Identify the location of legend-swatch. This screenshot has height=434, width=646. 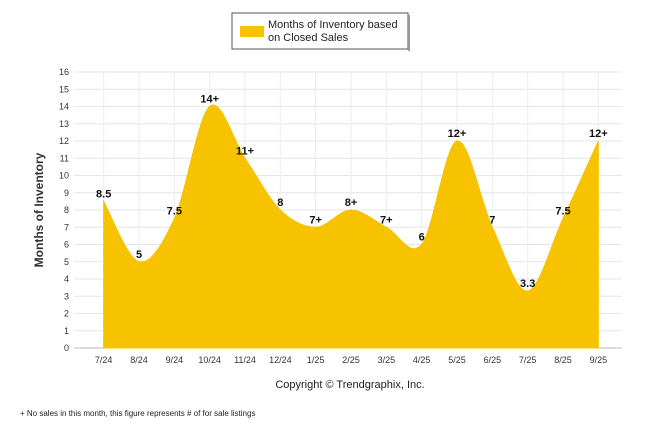
(252, 31).